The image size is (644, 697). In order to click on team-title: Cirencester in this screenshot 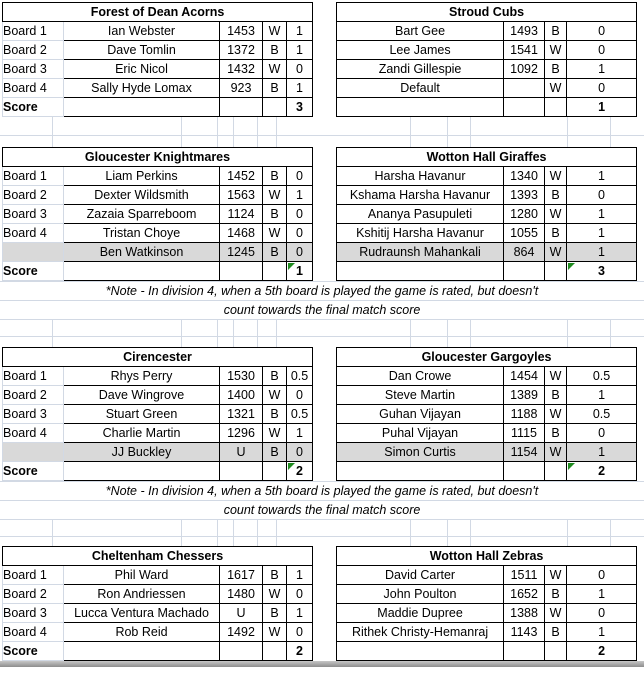, I will do `click(158, 357)`.